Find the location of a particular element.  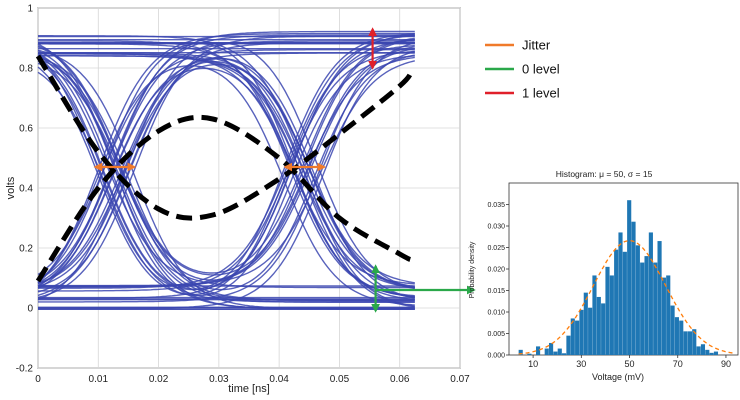

eye-y-tick-label: -0.2 is located at coordinates (25, 369).